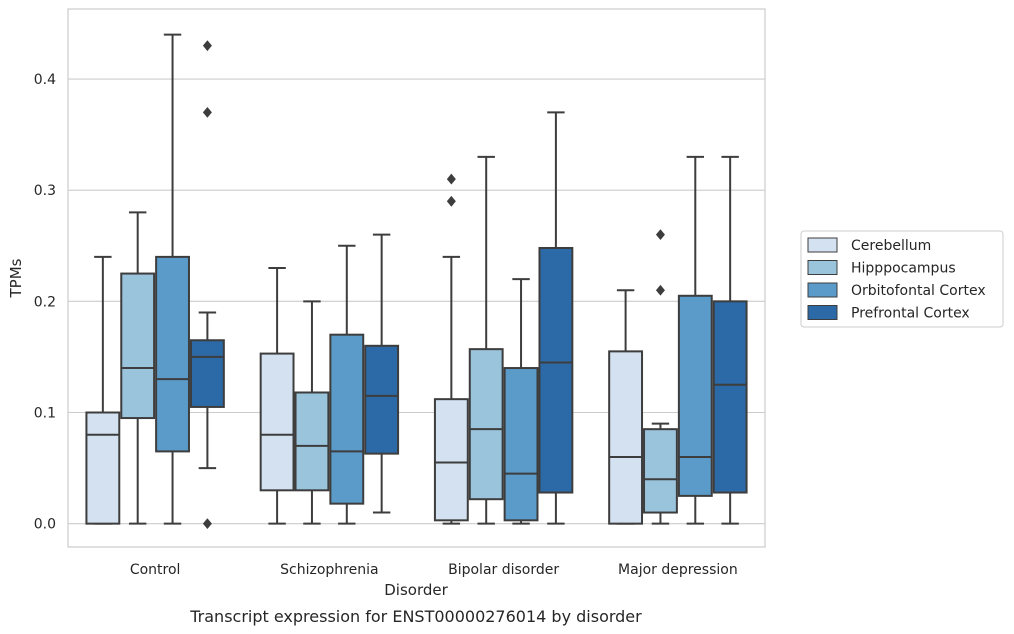 The image size is (1014, 634). Describe the element at coordinates (16, 278) in the screenshot. I see `y-axis-label: TPMs` at that location.